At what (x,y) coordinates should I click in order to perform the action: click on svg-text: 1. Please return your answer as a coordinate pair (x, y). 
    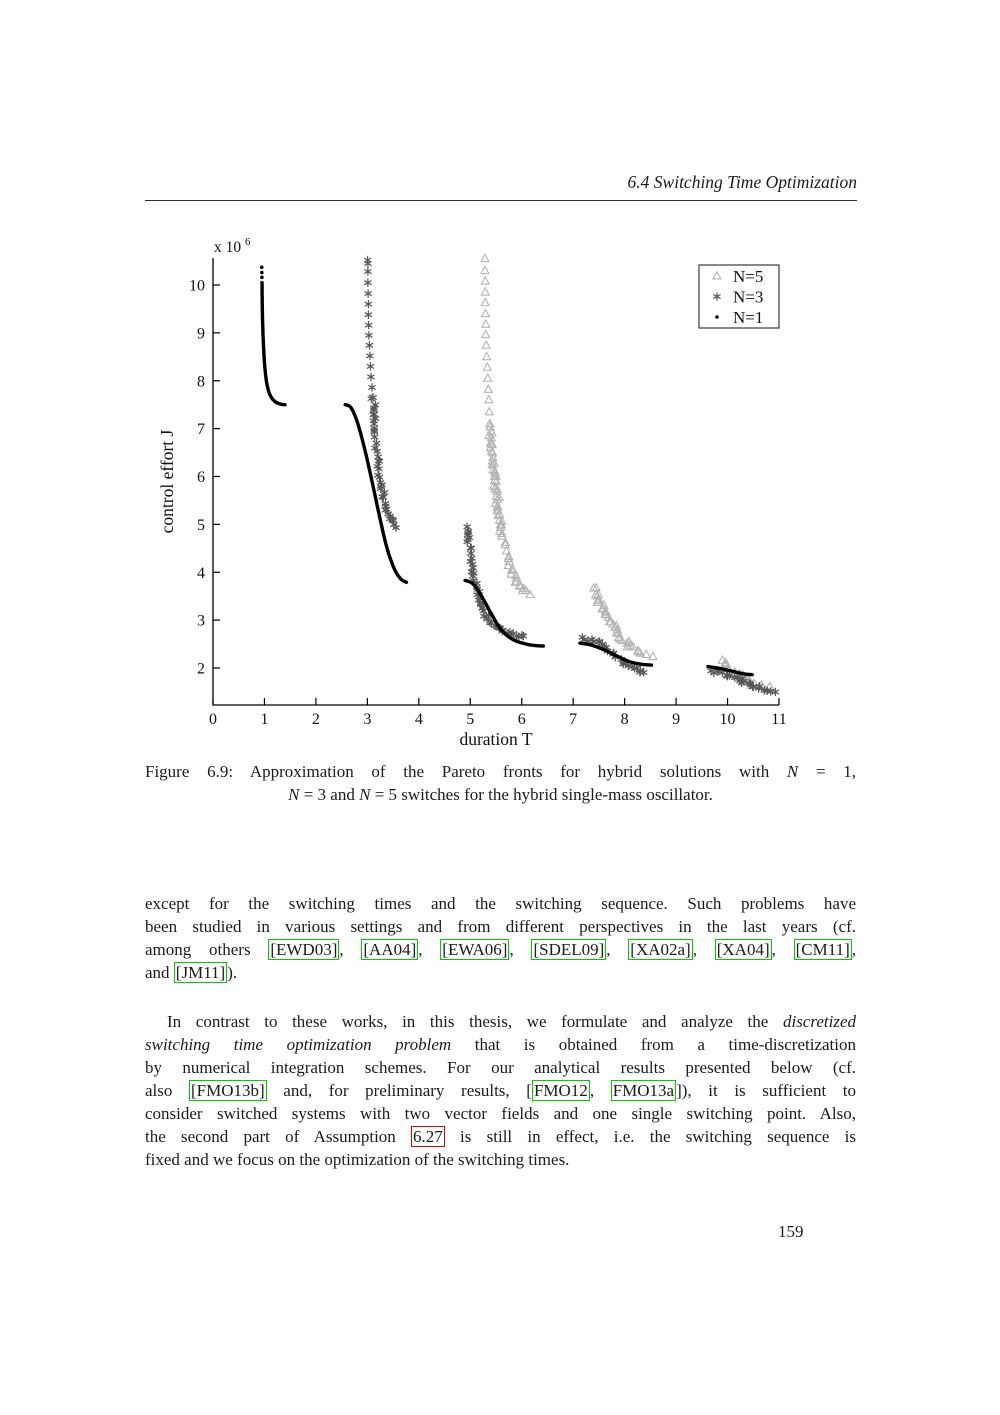
    Looking at the image, I should click on (264, 719).